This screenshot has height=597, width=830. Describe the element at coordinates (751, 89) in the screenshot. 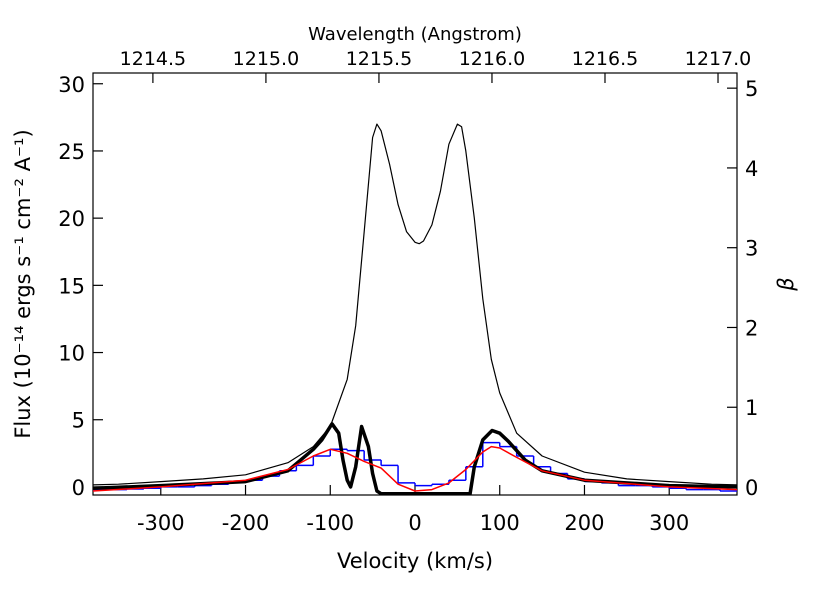

I see `y2-tick-label: 5` at that location.